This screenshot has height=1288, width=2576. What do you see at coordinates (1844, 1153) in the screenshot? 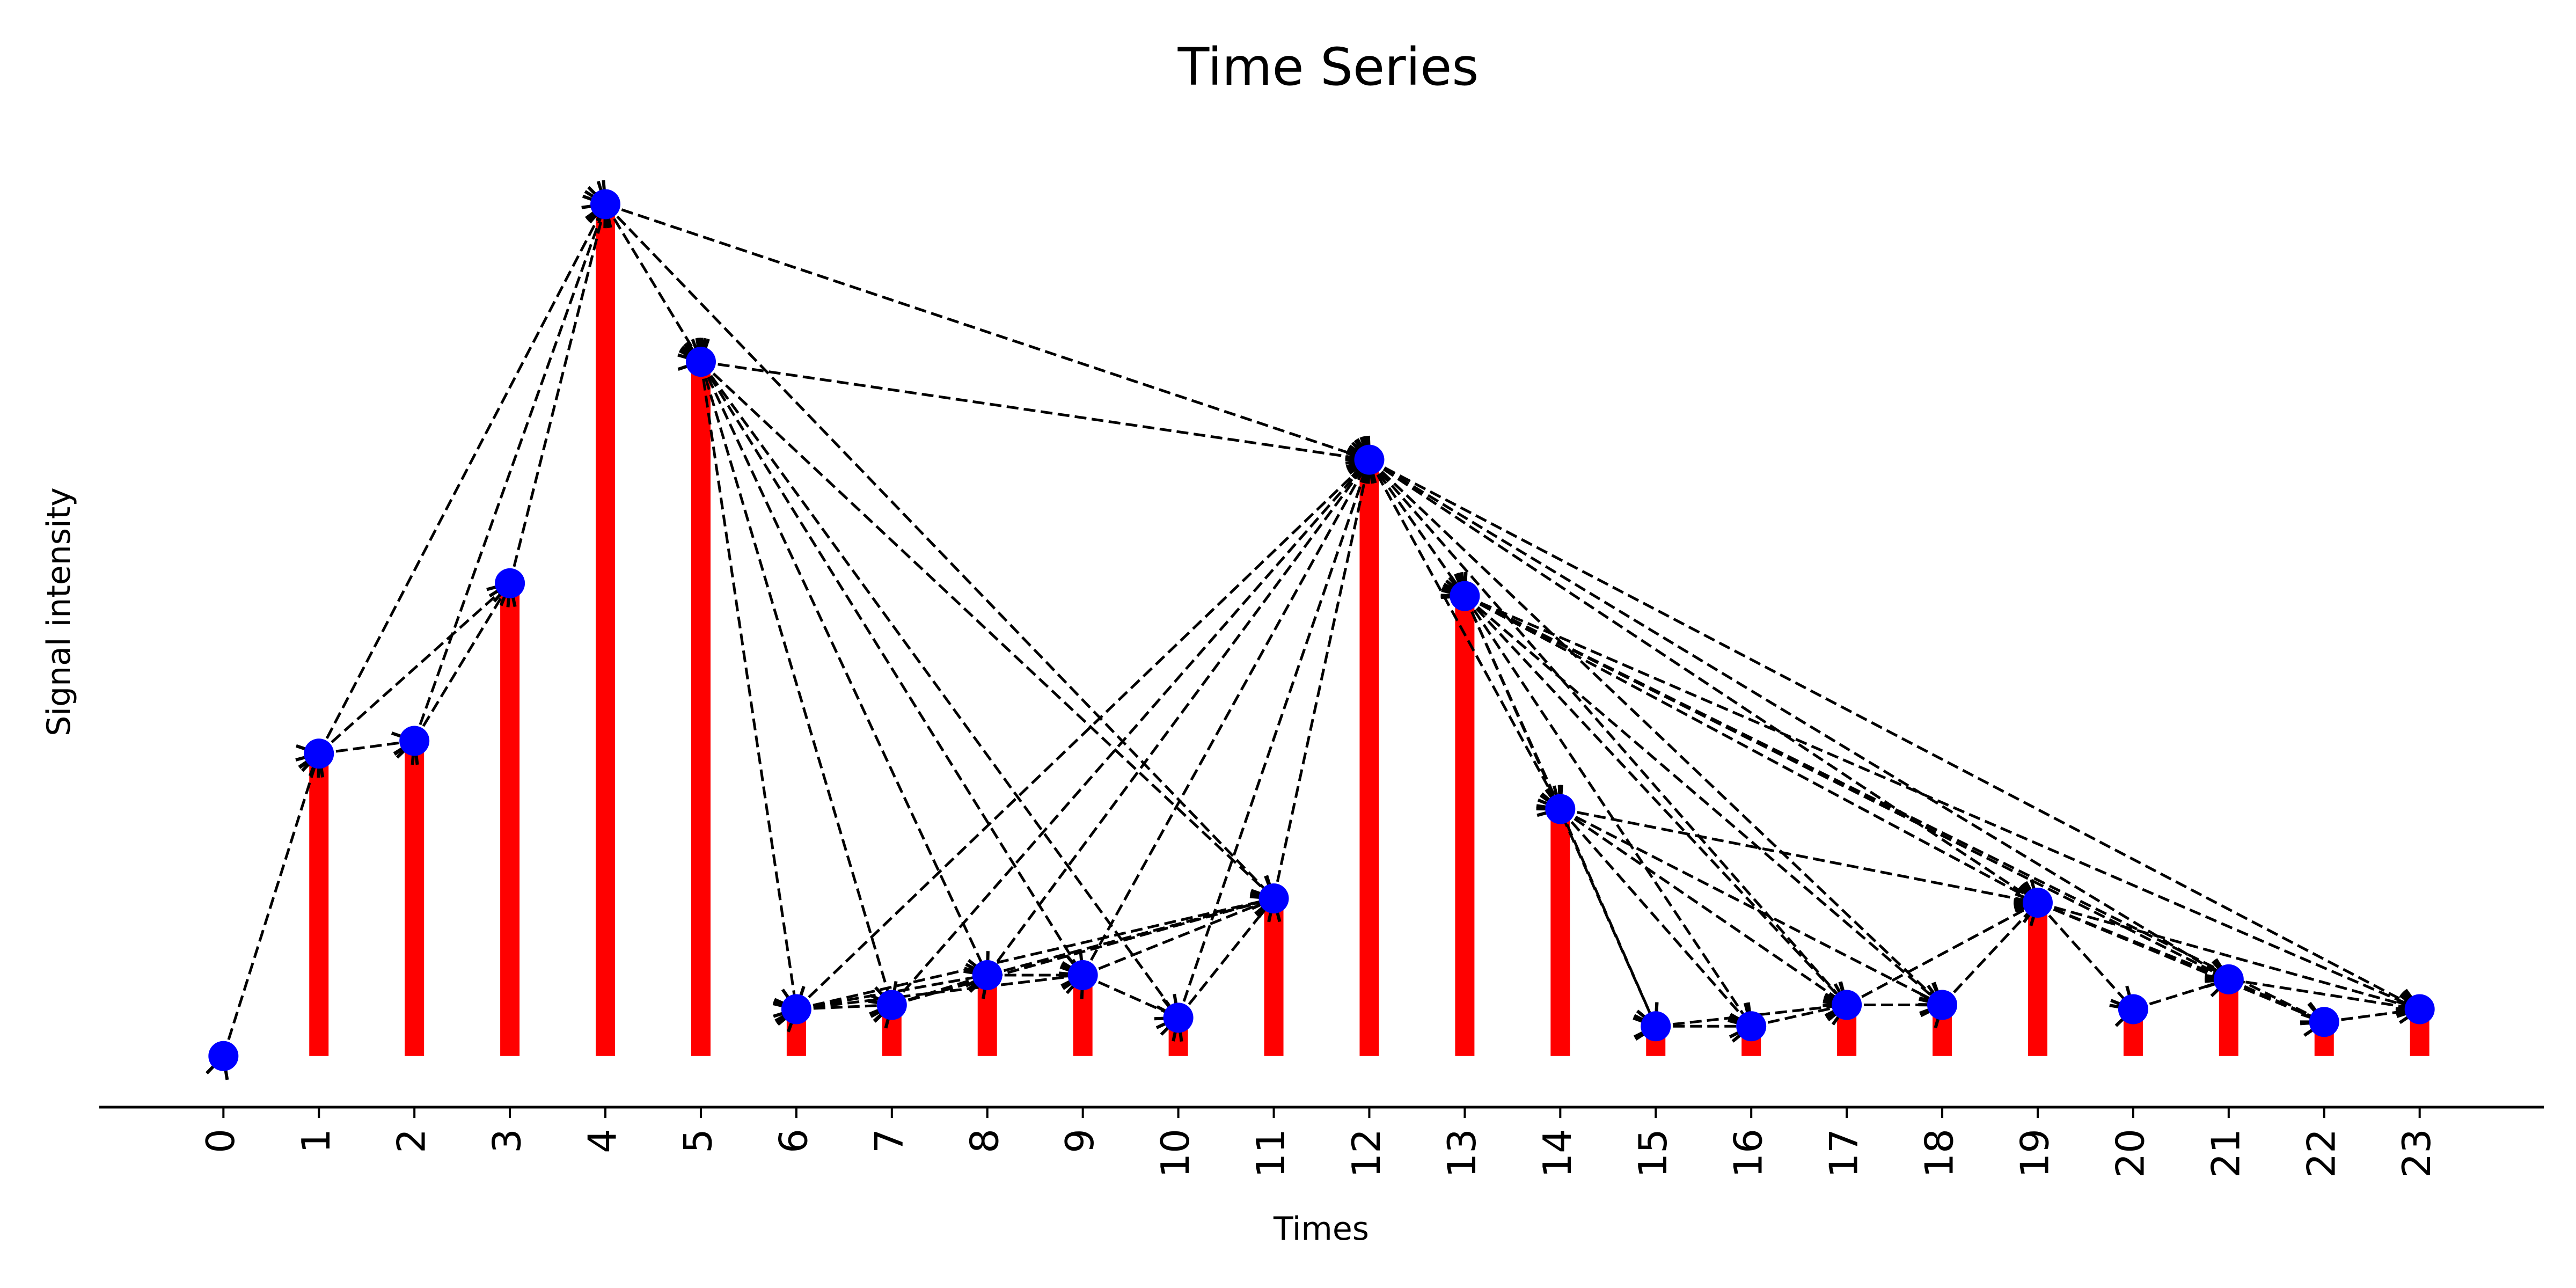
I see `x-tick-label: 17` at bounding box center [1844, 1153].